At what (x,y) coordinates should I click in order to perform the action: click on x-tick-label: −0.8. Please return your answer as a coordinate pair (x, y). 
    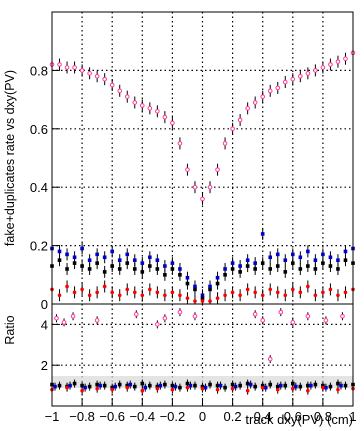
    Looking at the image, I should click on (82, 416).